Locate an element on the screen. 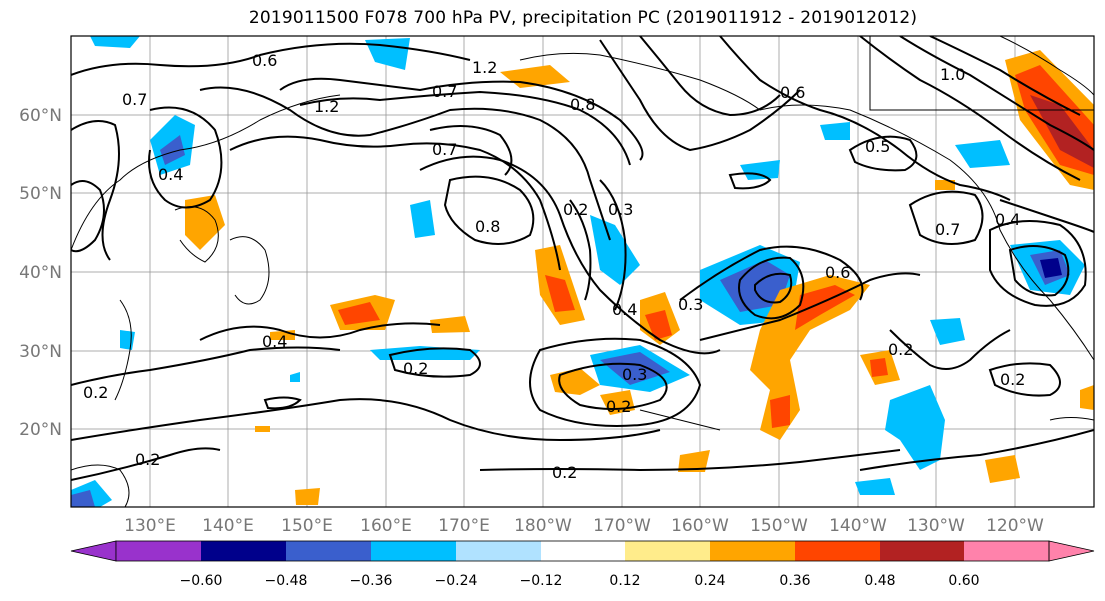 The width and height of the screenshot is (1105, 601). colorbar-tick-label: 0.60 is located at coordinates (963, 581).